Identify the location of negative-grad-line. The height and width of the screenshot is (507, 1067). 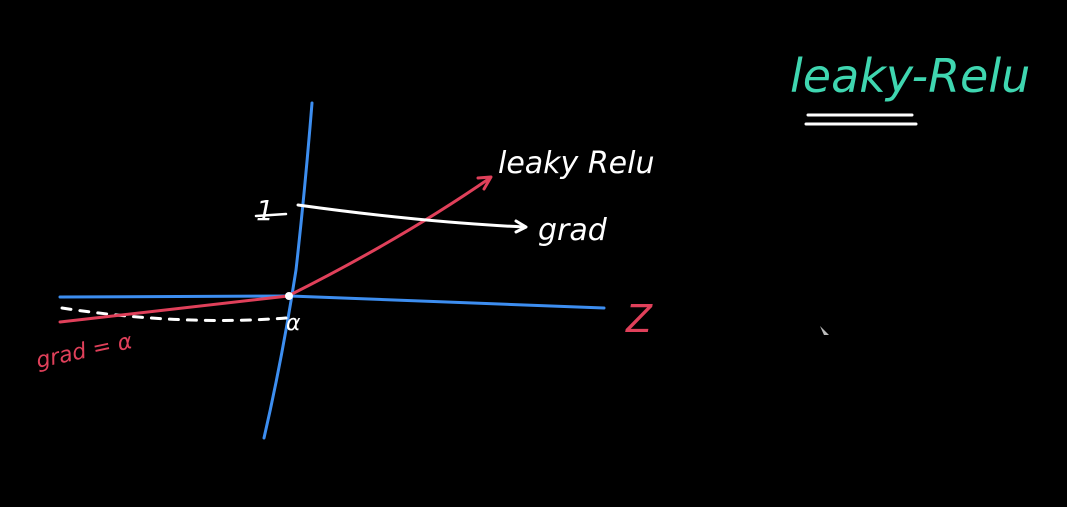
(174, 314).